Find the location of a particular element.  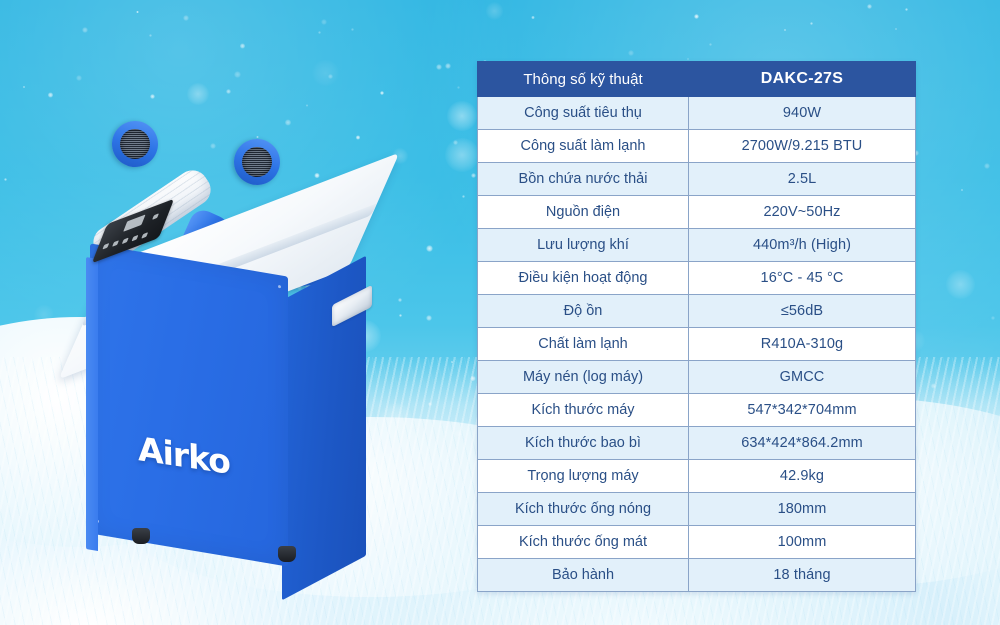

spec-value: R410A-310g is located at coordinates (802, 344).